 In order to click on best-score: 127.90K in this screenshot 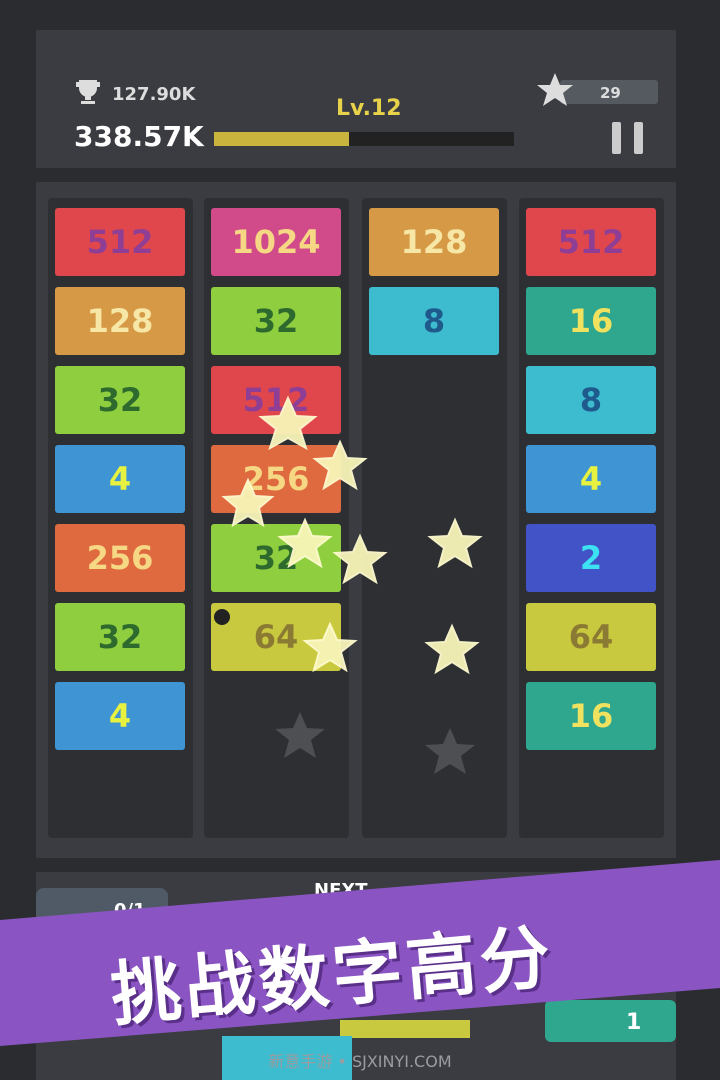, I will do `click(154, 94)`.